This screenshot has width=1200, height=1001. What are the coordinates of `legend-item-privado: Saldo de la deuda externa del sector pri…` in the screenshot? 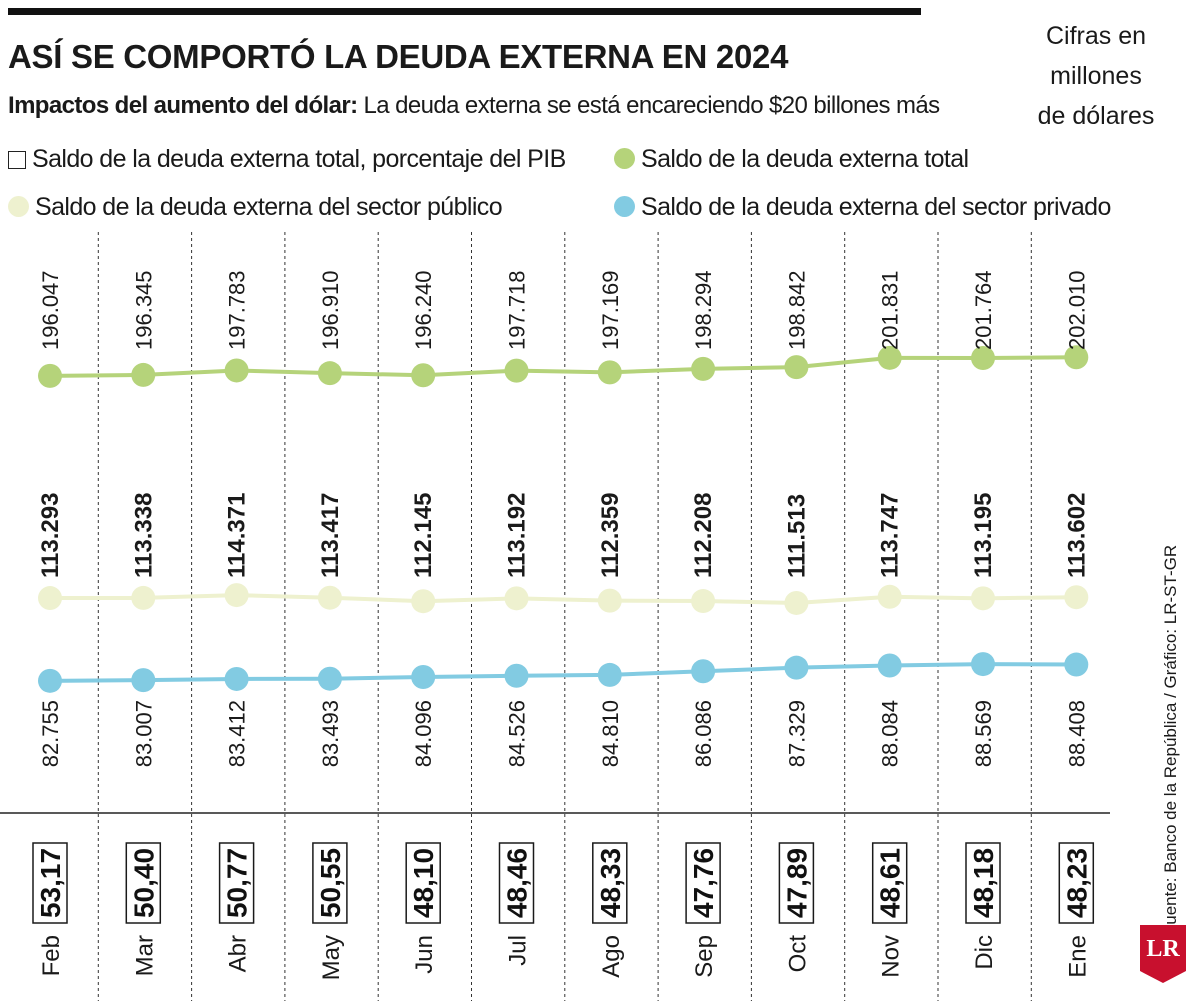 It's located at (862, 207).